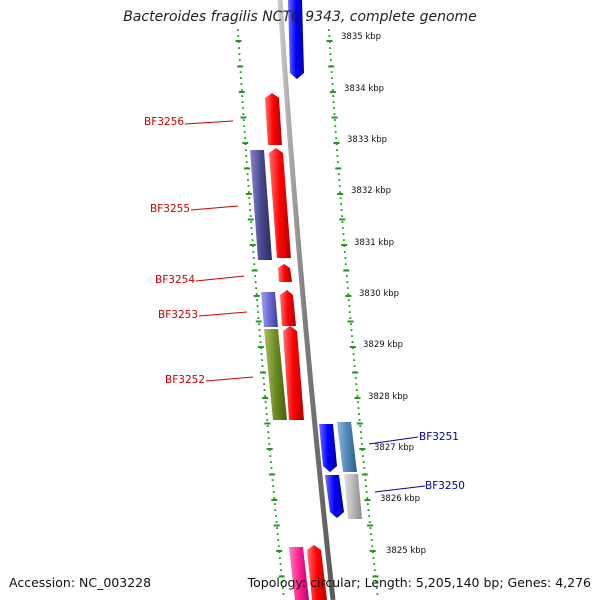 The height and width of the screenshot is (600, 600). I want to click on gene-block-olive, so click(275, 374).